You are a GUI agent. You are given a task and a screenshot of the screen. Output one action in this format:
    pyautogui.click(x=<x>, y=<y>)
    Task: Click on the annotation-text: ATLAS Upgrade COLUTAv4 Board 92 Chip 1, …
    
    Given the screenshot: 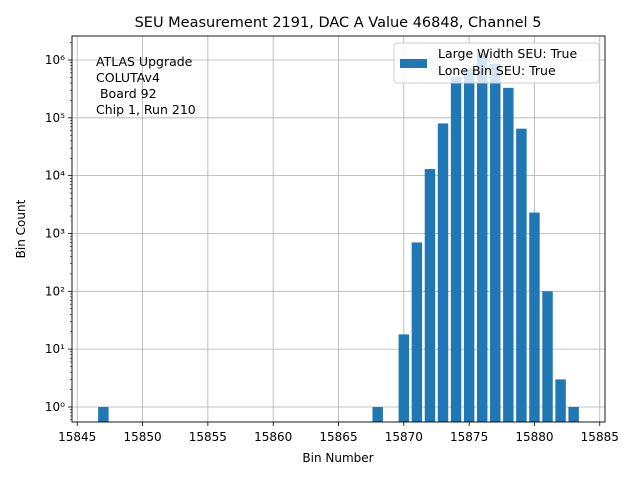 What is the action you would take?
    pyautogui.click(x=146, y=85)
    